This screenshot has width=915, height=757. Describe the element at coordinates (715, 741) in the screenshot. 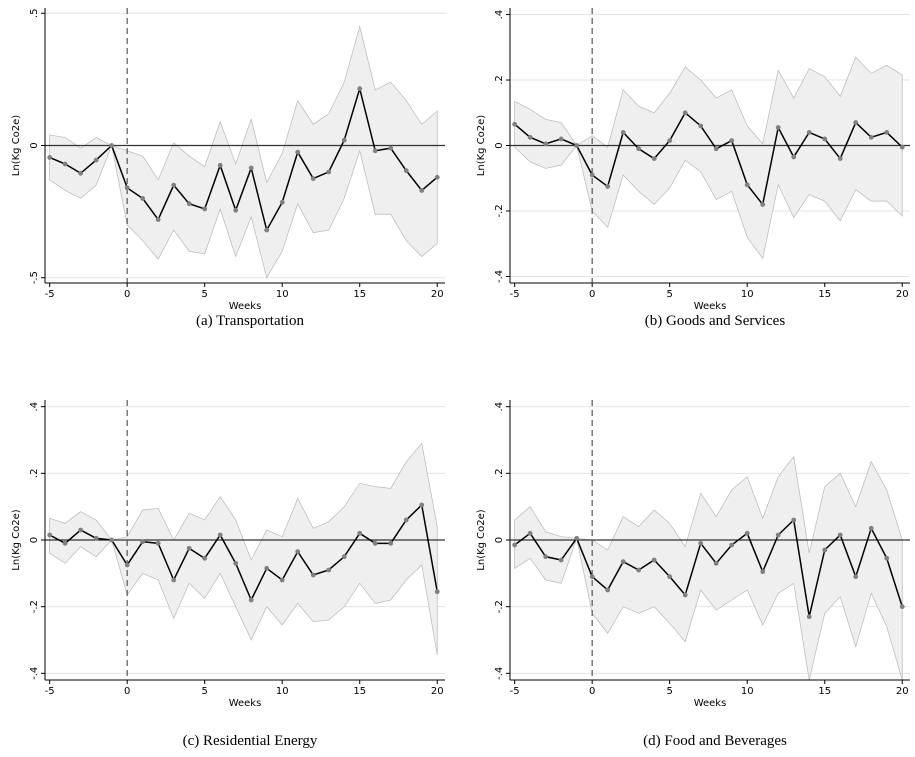

I see `caption: (d) Food and Beverages` at that location.